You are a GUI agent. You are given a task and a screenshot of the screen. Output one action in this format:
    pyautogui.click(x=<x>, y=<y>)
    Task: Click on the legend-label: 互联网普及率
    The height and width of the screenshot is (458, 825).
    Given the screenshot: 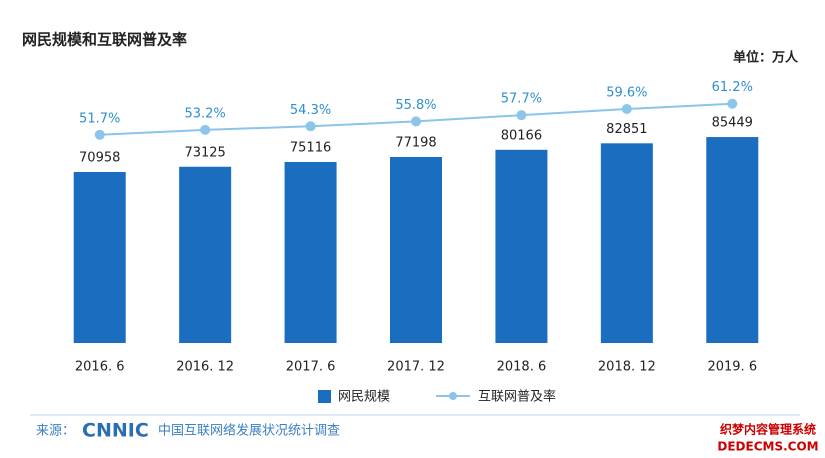 What is the action you would take?
    pyautogui.click(x=517, y=397)
    